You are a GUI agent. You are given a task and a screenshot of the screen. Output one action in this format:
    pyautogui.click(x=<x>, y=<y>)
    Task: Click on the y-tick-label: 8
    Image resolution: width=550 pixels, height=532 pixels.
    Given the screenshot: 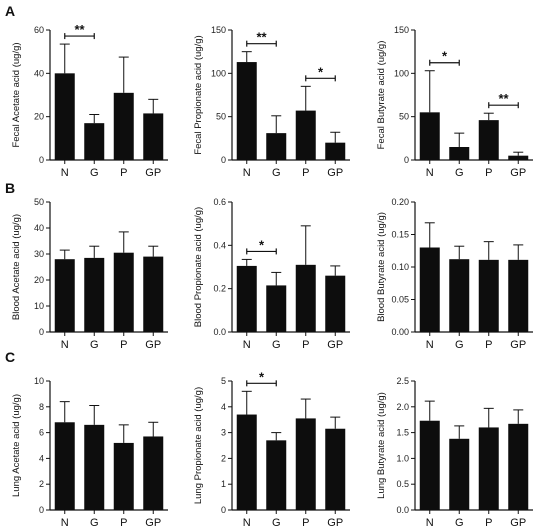 What is the action you would take?
    pyautogui.click(x=41, y=407)
    